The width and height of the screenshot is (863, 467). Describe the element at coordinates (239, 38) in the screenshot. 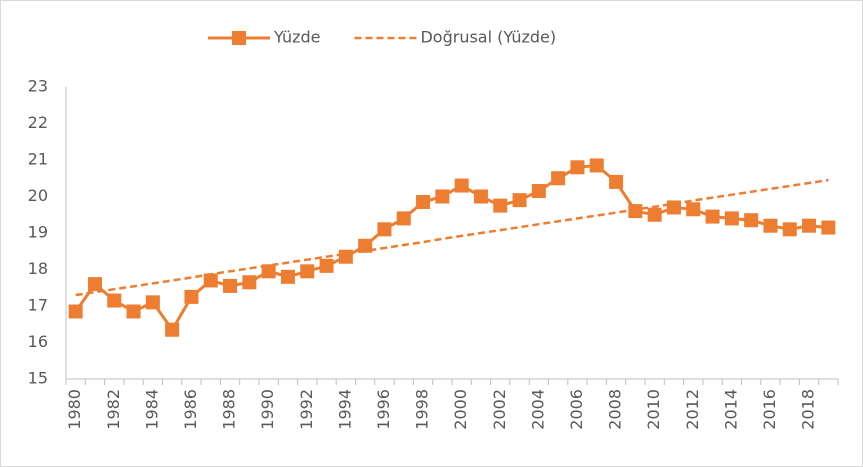

I see `legend-marker` at that location.